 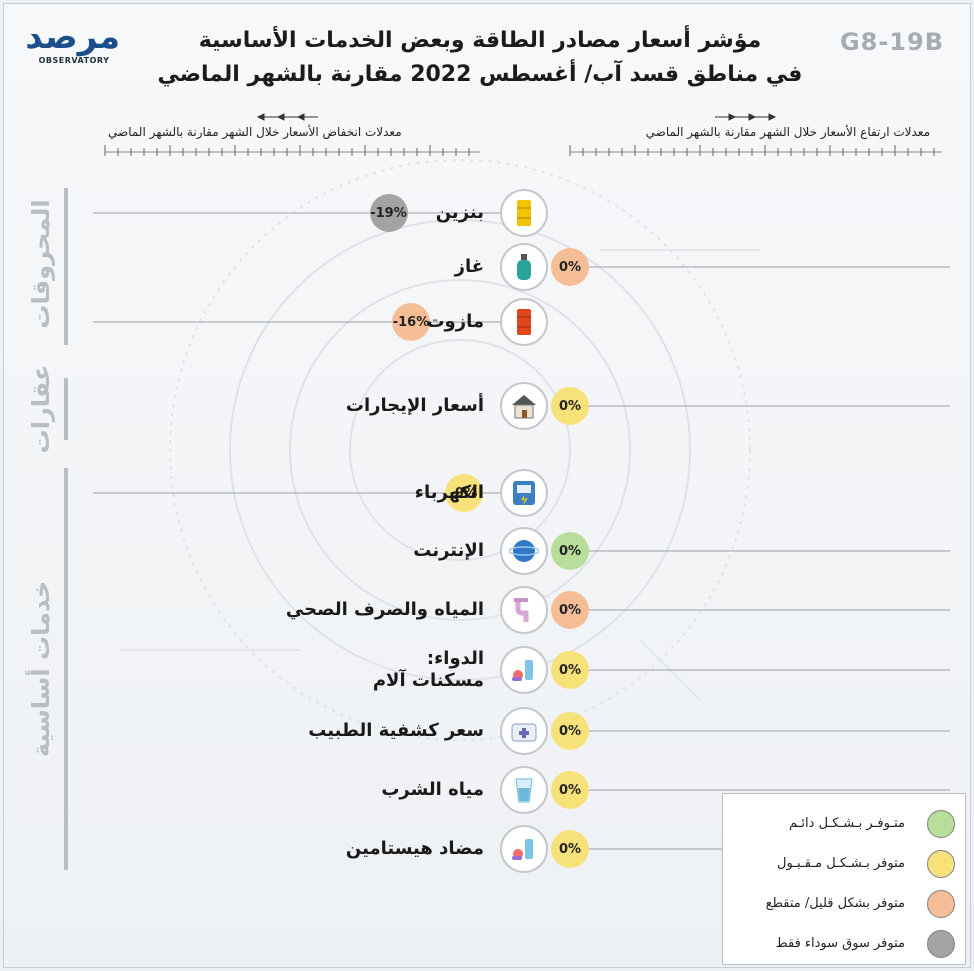 What do you see at coordinates (841, 863) in the screenshot?
I see `legend-label: متوفر بـشـكـل مـقـبـول` at bounding box center [841, 863].